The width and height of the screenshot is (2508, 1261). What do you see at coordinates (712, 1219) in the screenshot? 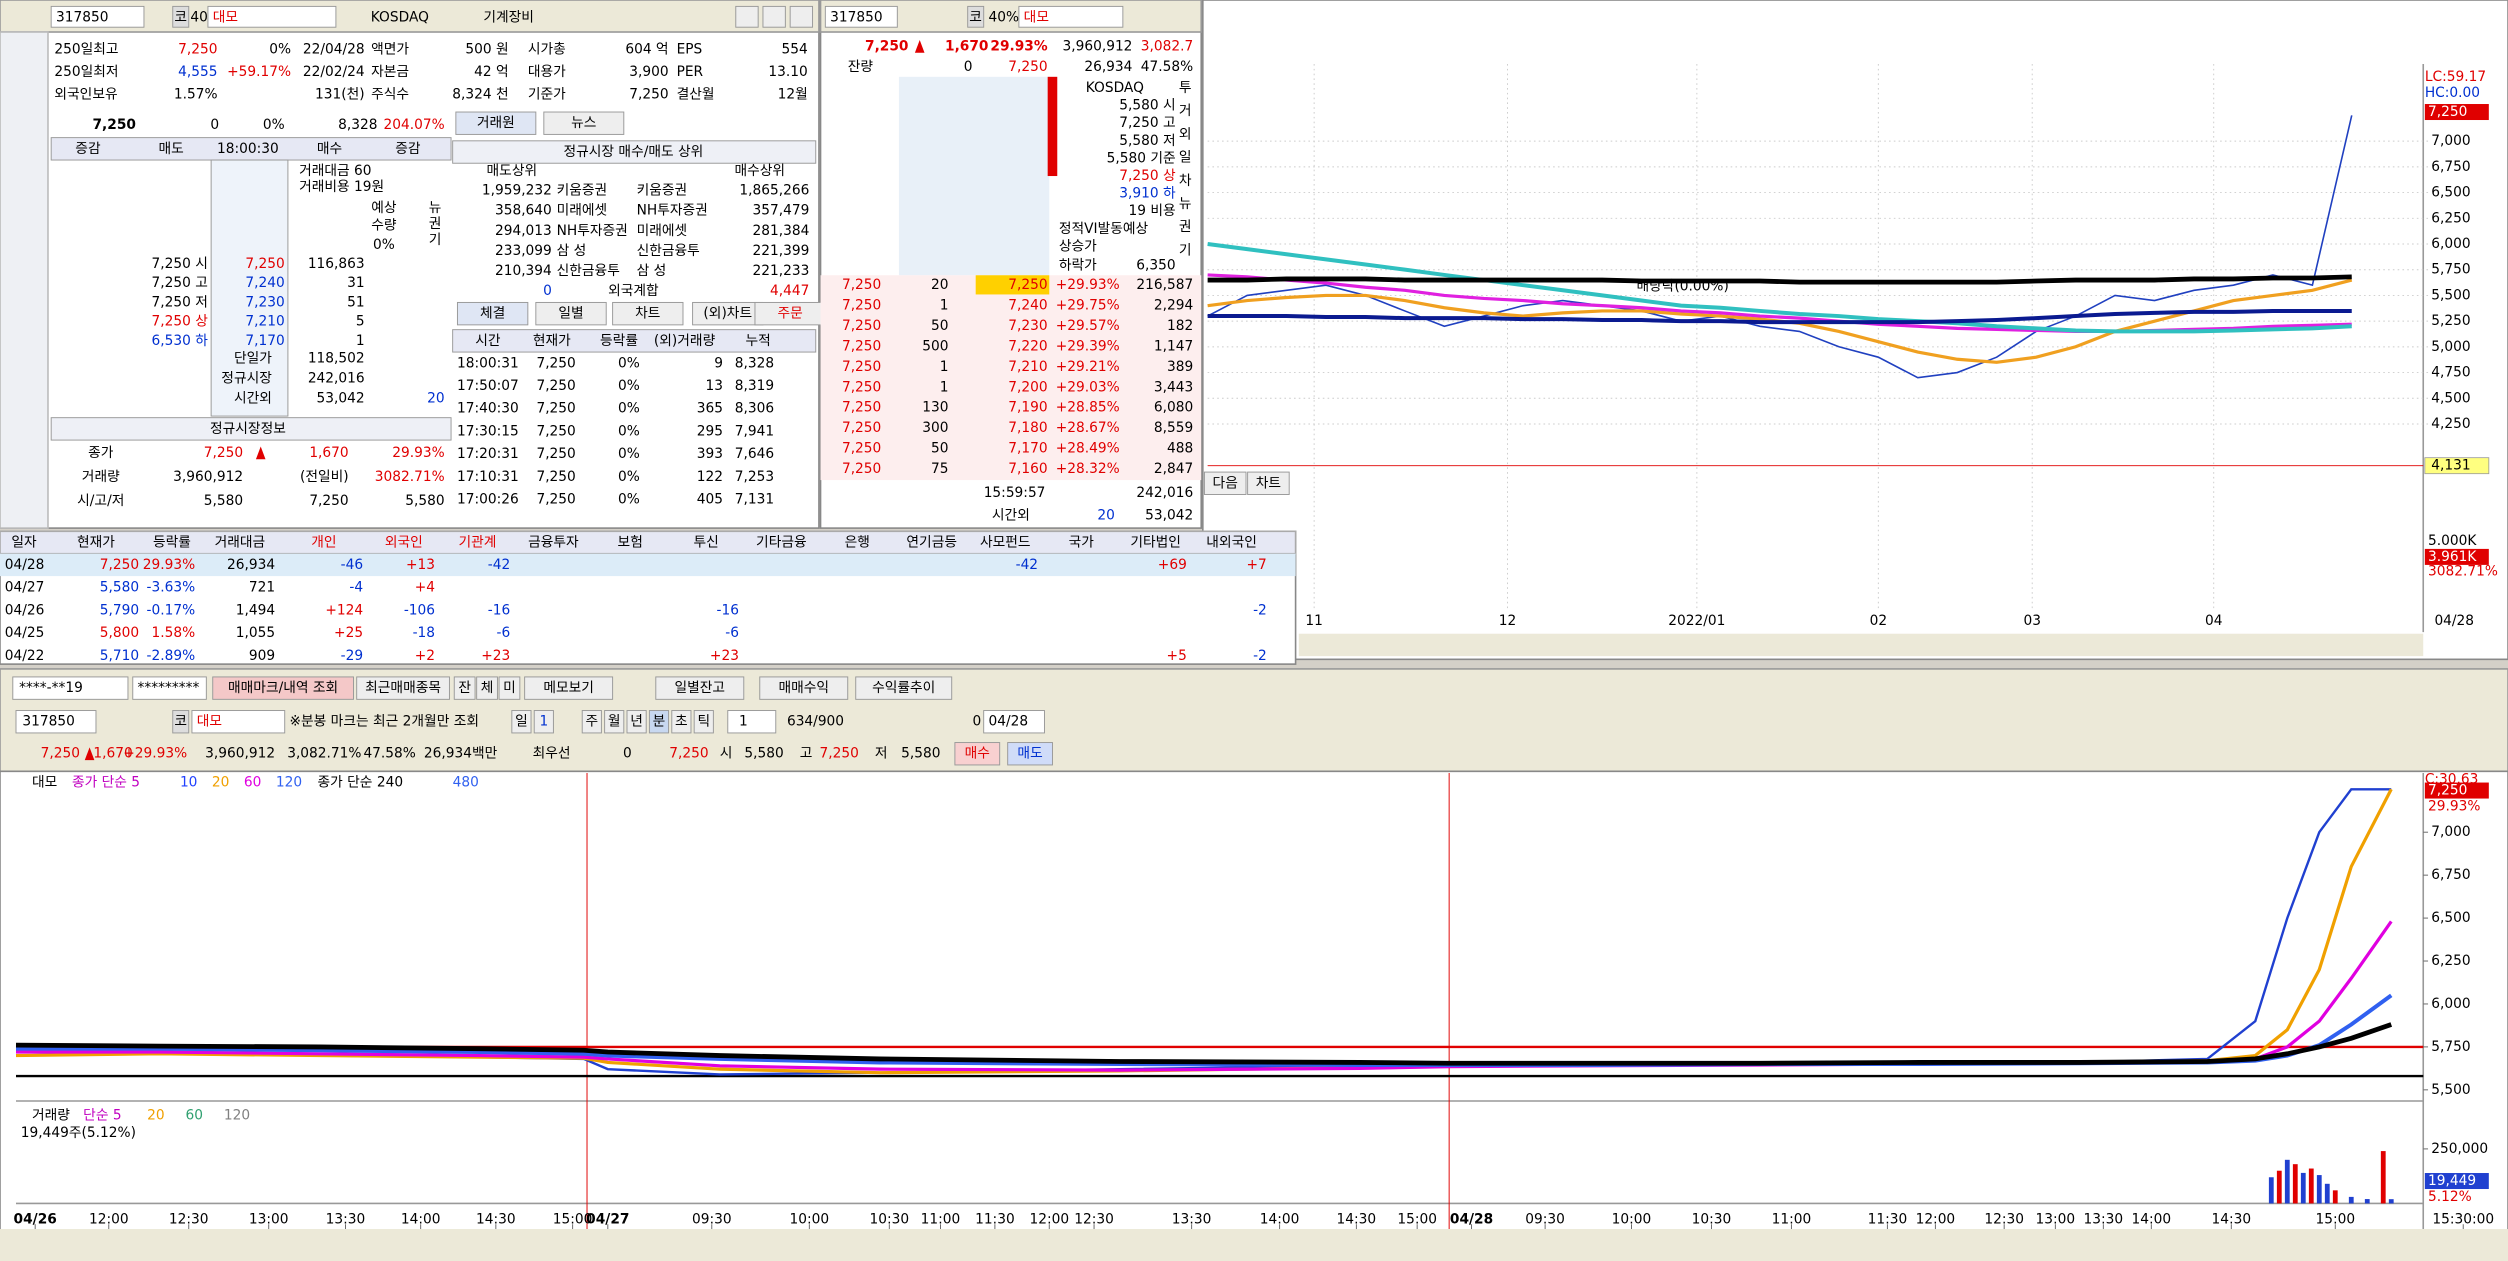
I see `x-tick-label: 09:30` at bounding box center [712, 1219].